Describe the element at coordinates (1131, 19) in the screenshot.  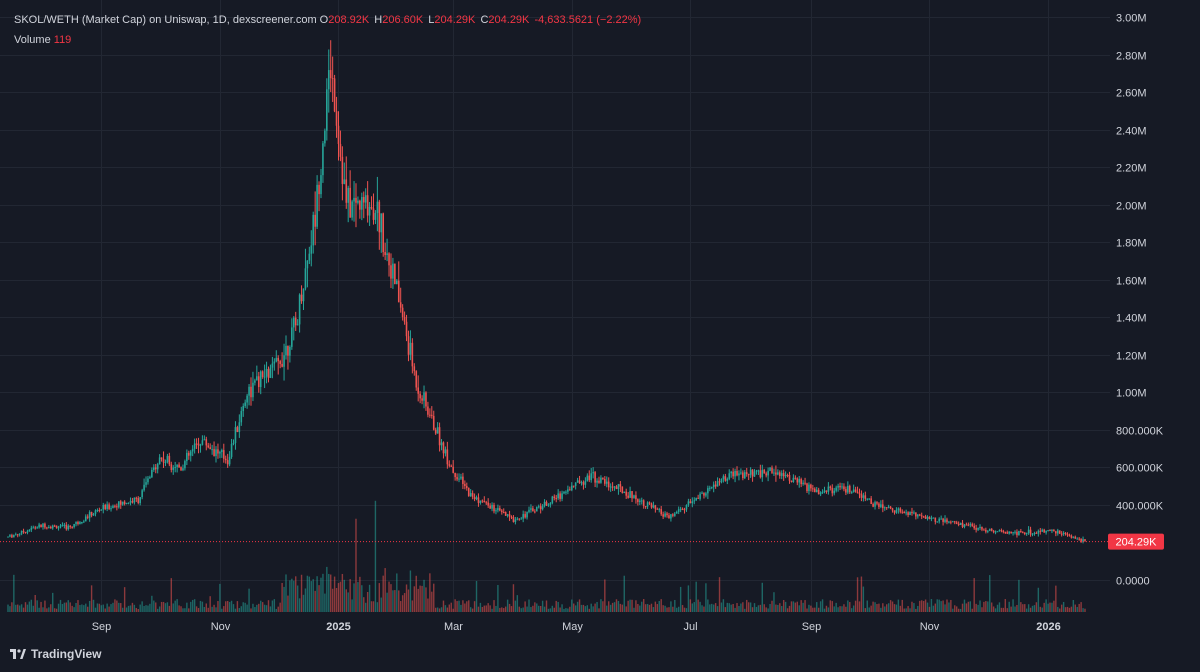
I see `y-tick-label: 3.00M` at that location.